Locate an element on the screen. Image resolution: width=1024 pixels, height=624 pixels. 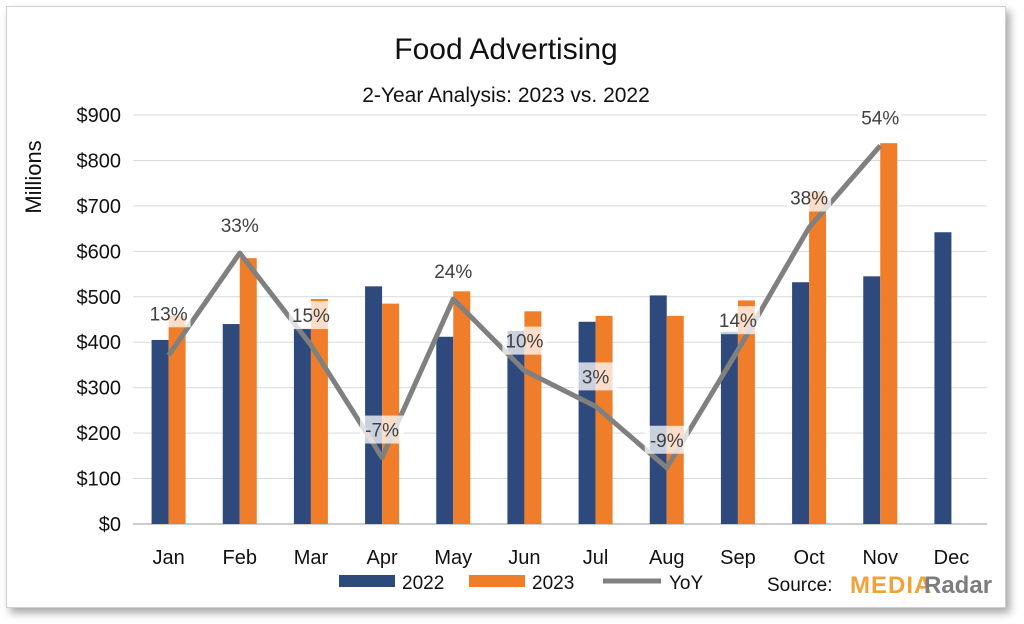
bar-2022-nov is located at coordinates (872, 400).